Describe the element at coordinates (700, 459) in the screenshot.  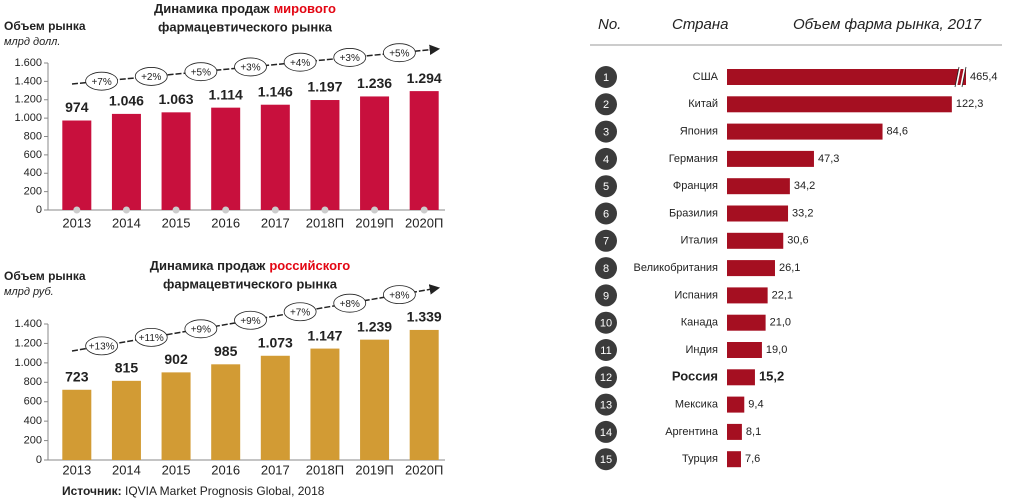
I see `country: Турция` at that location.